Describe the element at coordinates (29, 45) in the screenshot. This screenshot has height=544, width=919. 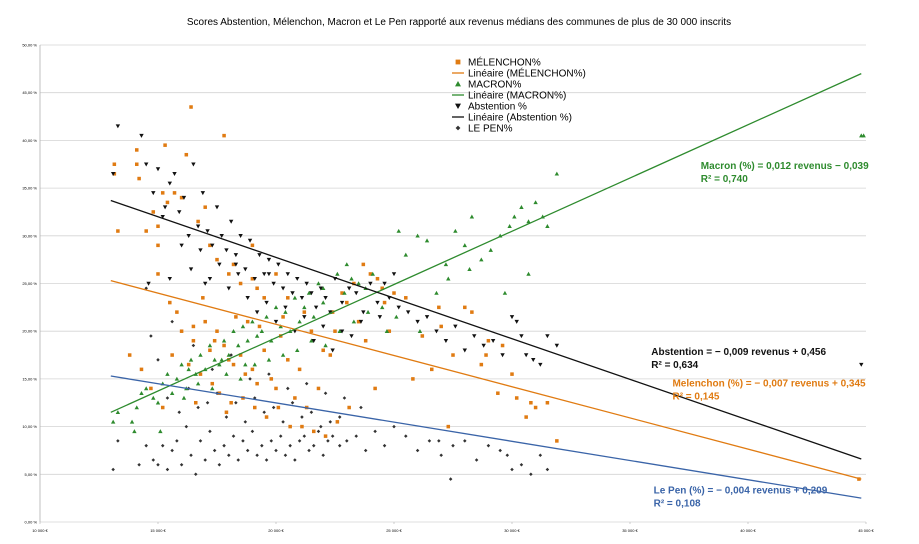
I see `y-tick-label: 50,00 %` at that location.